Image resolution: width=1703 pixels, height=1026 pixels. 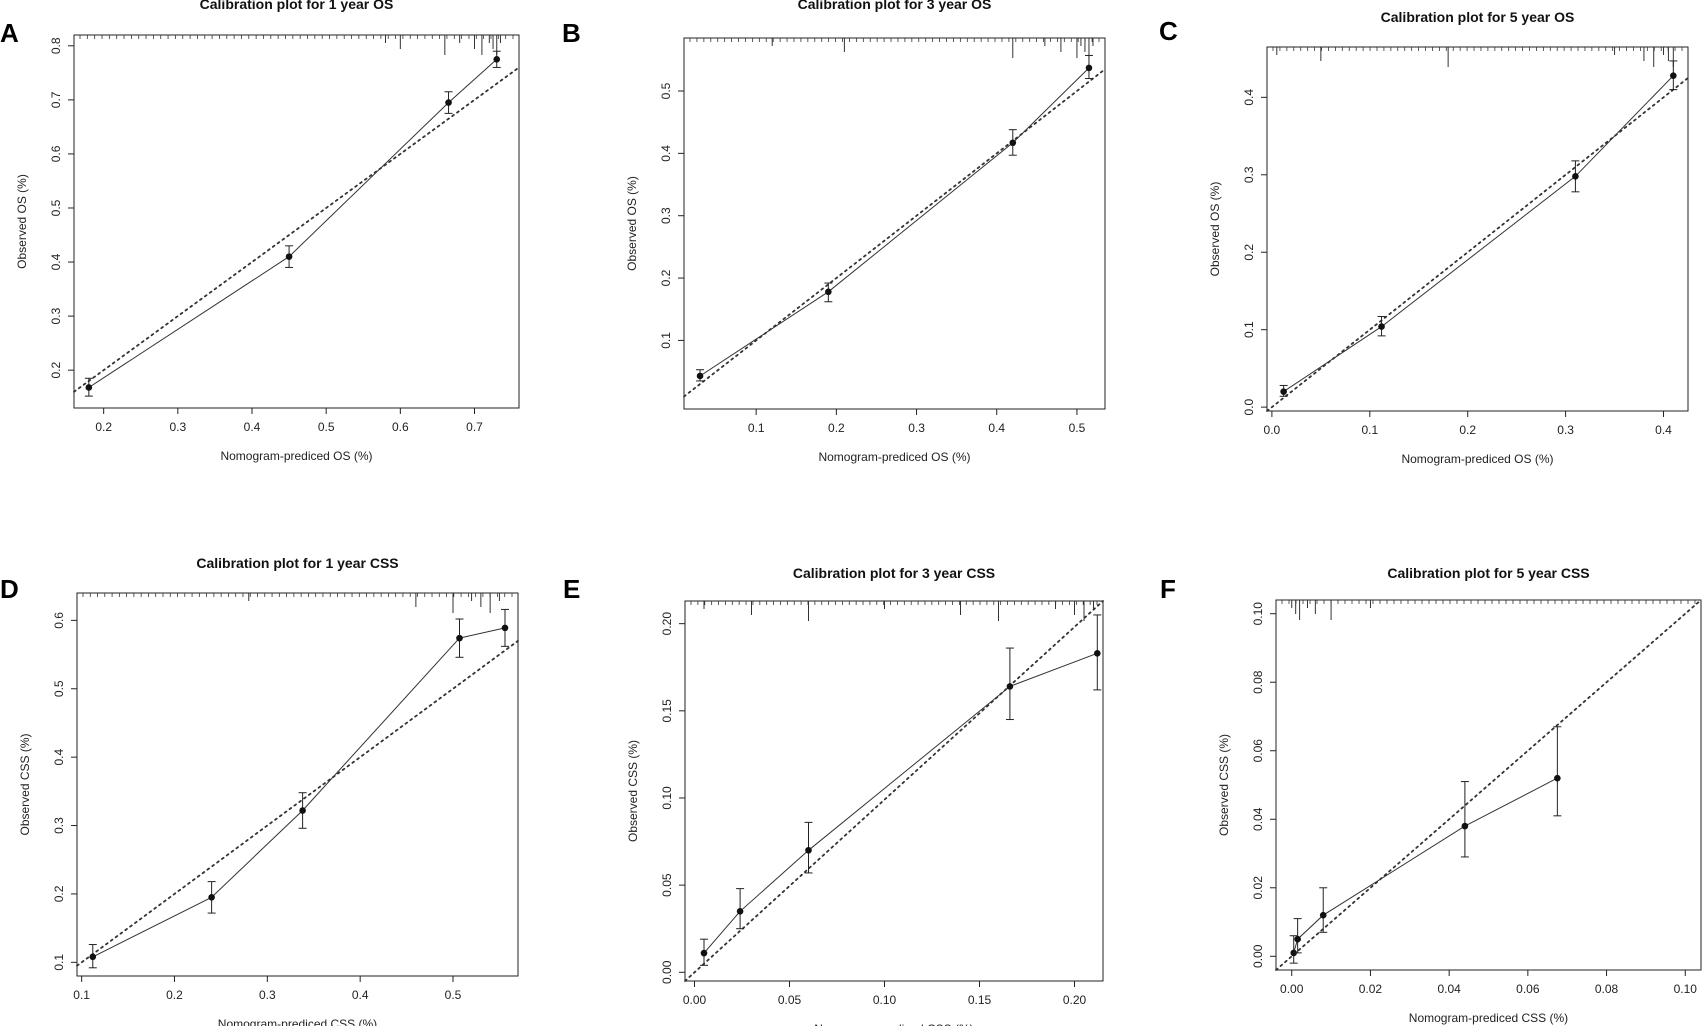 I want to click on panel-label: D, so click(x=9, y=589).